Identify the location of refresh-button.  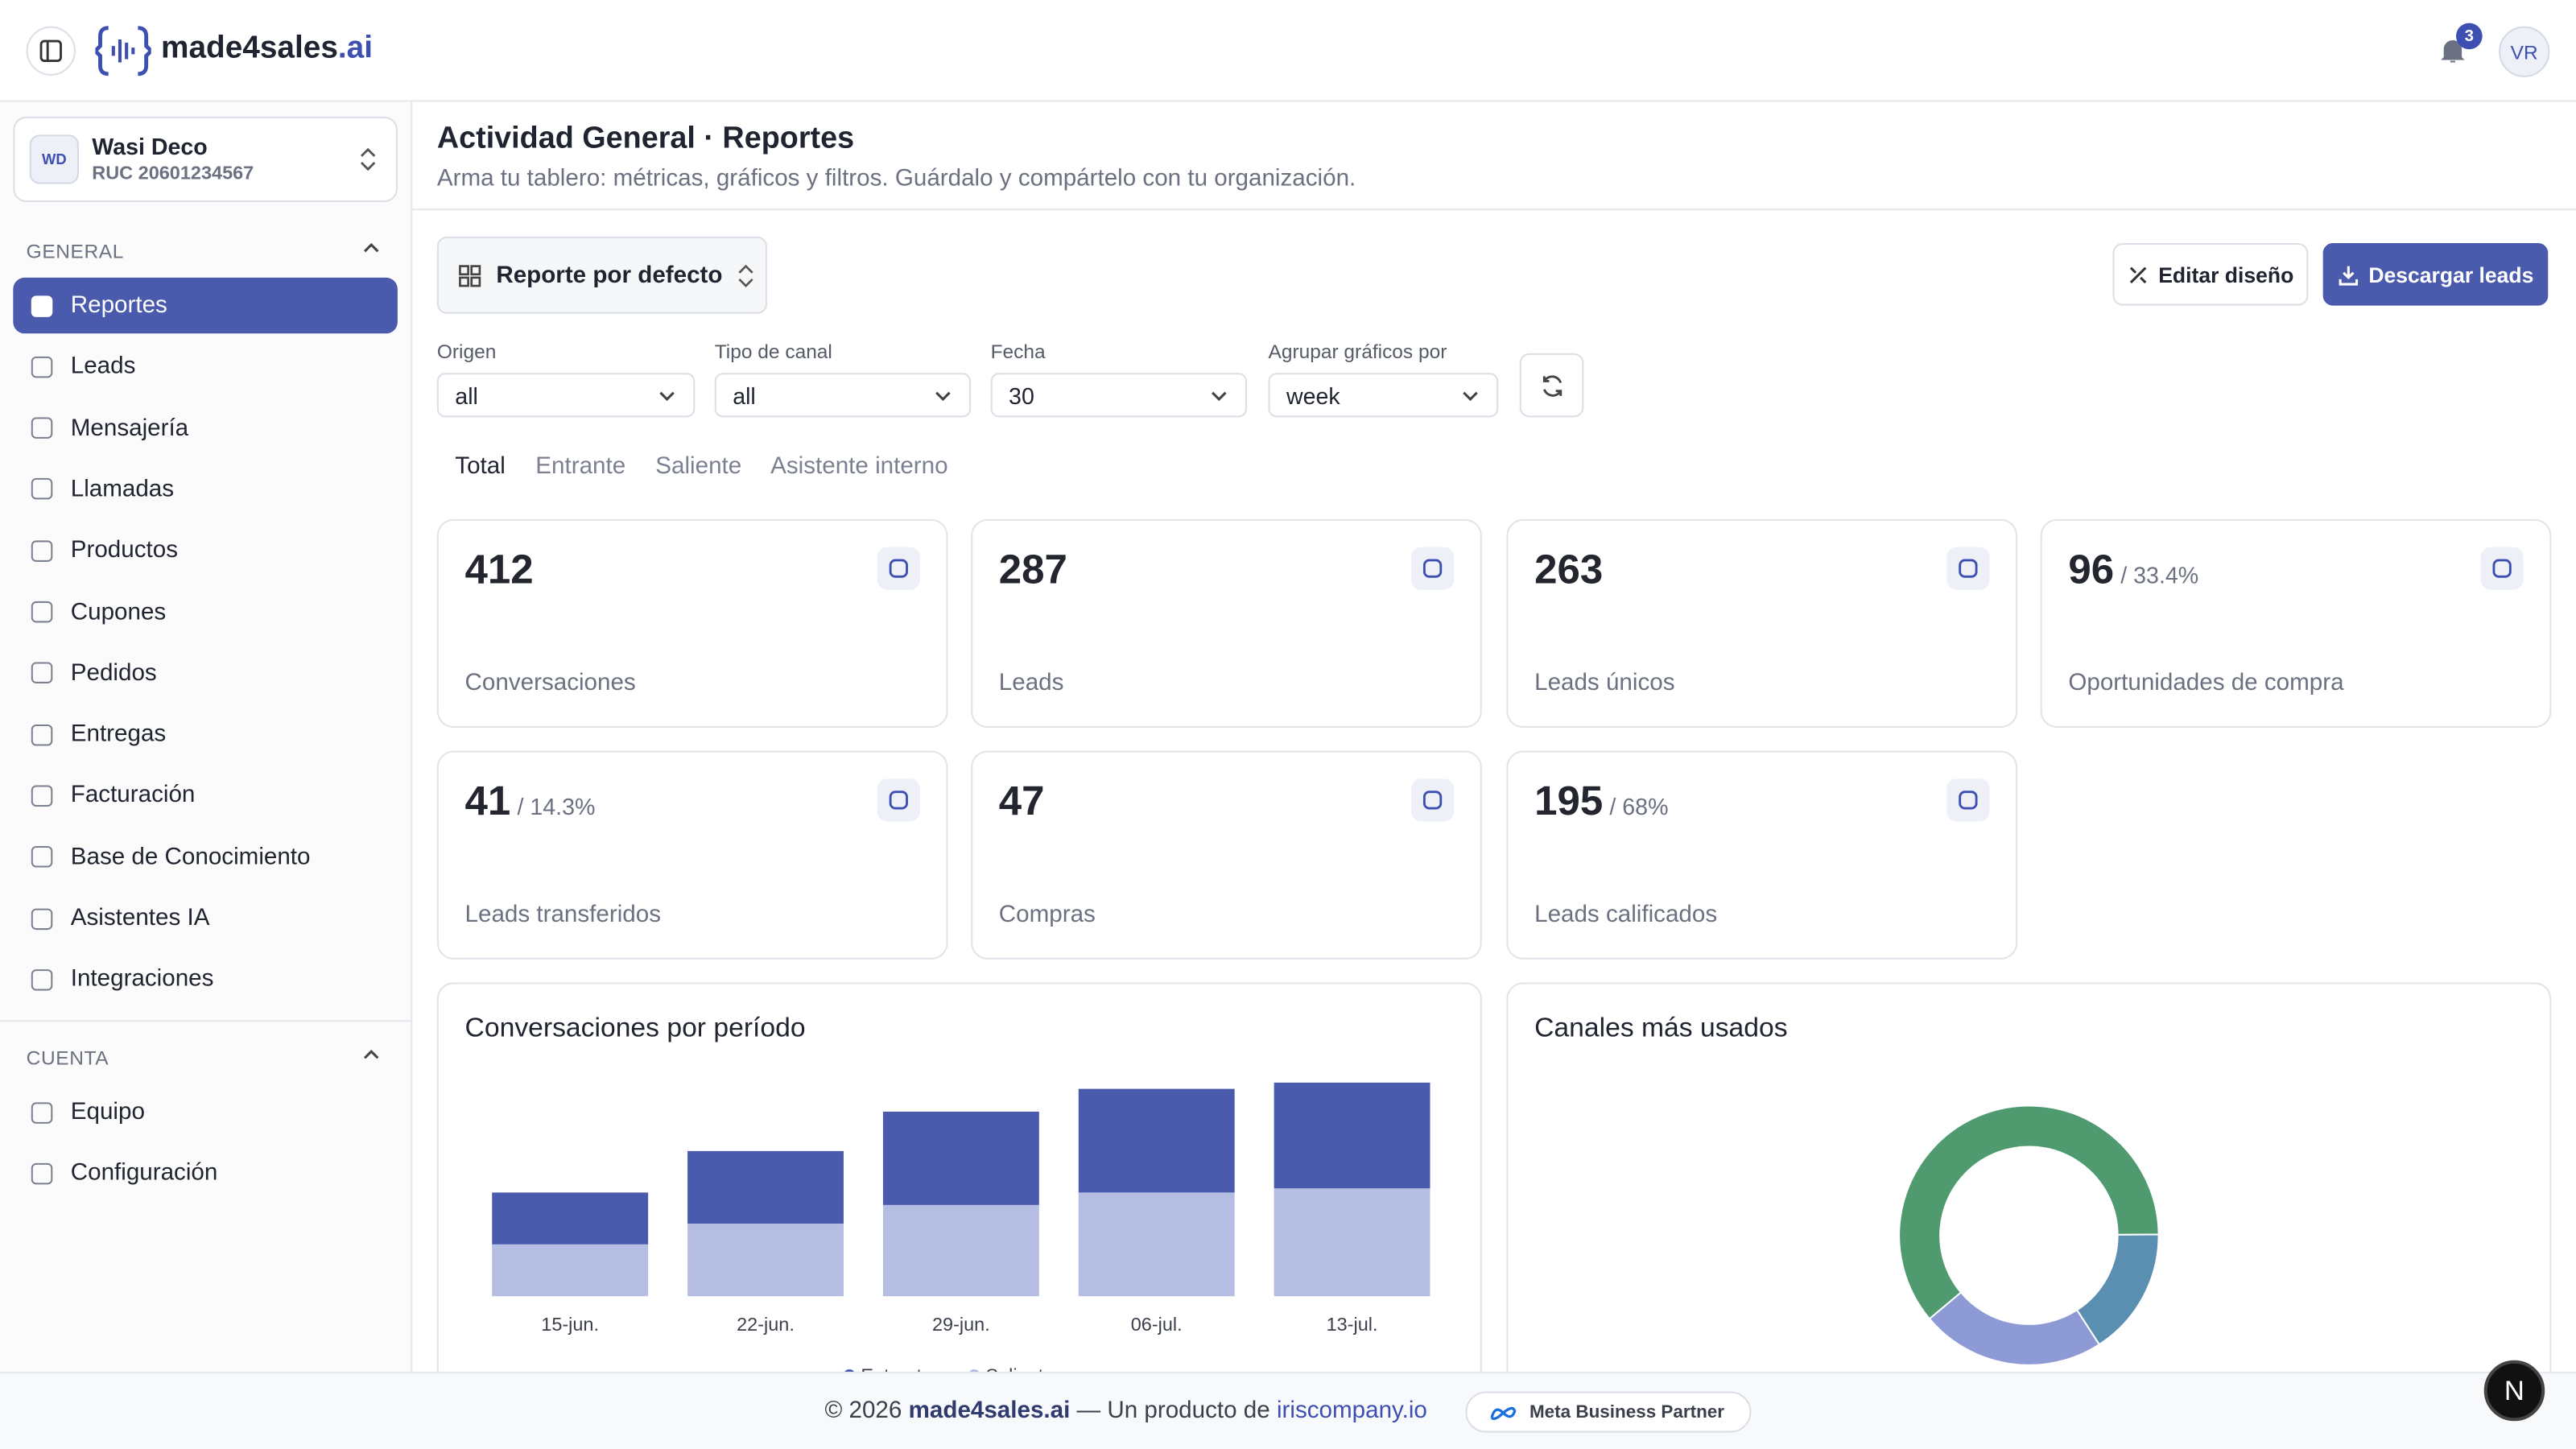
(1551, 385).